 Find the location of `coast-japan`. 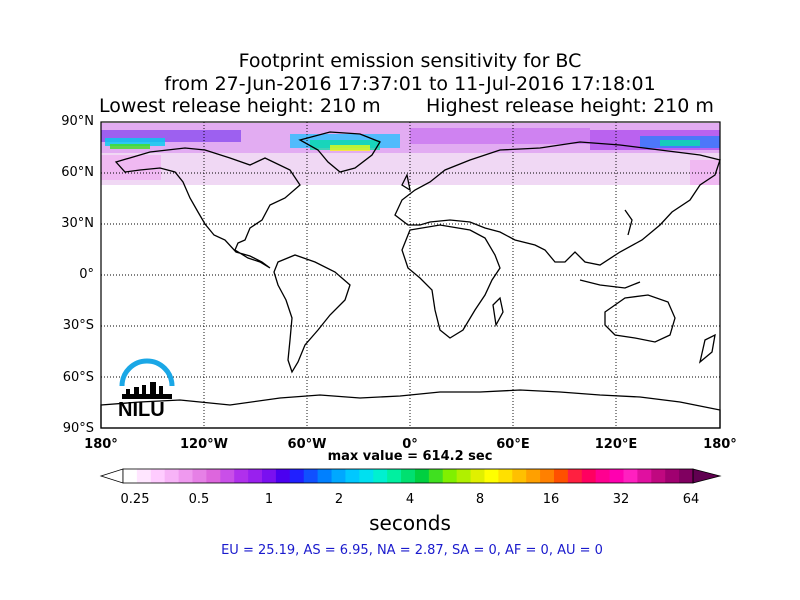

coast-japan is located at coordinates (628, 222).